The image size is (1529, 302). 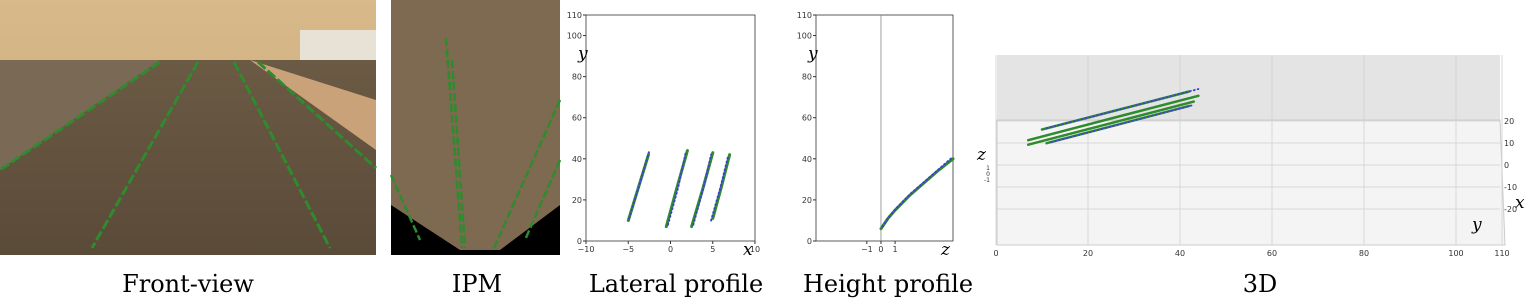 What do you see at coordinates (884, 128) in the screenshot?
I see `plot-frame` at bounding box center [884, 128].